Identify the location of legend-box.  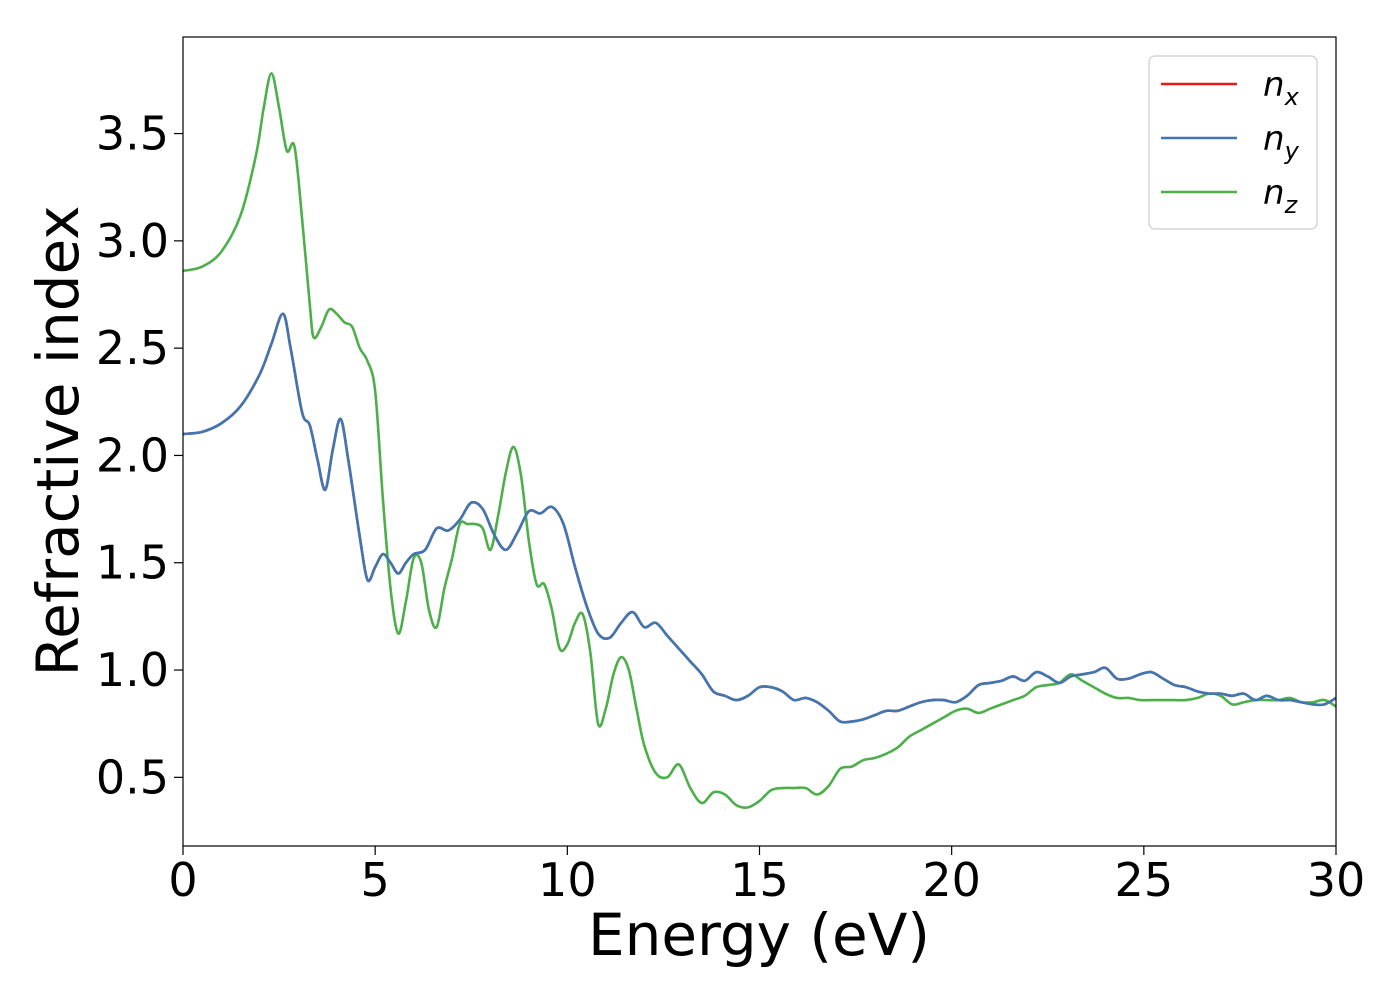
(1233, 142).